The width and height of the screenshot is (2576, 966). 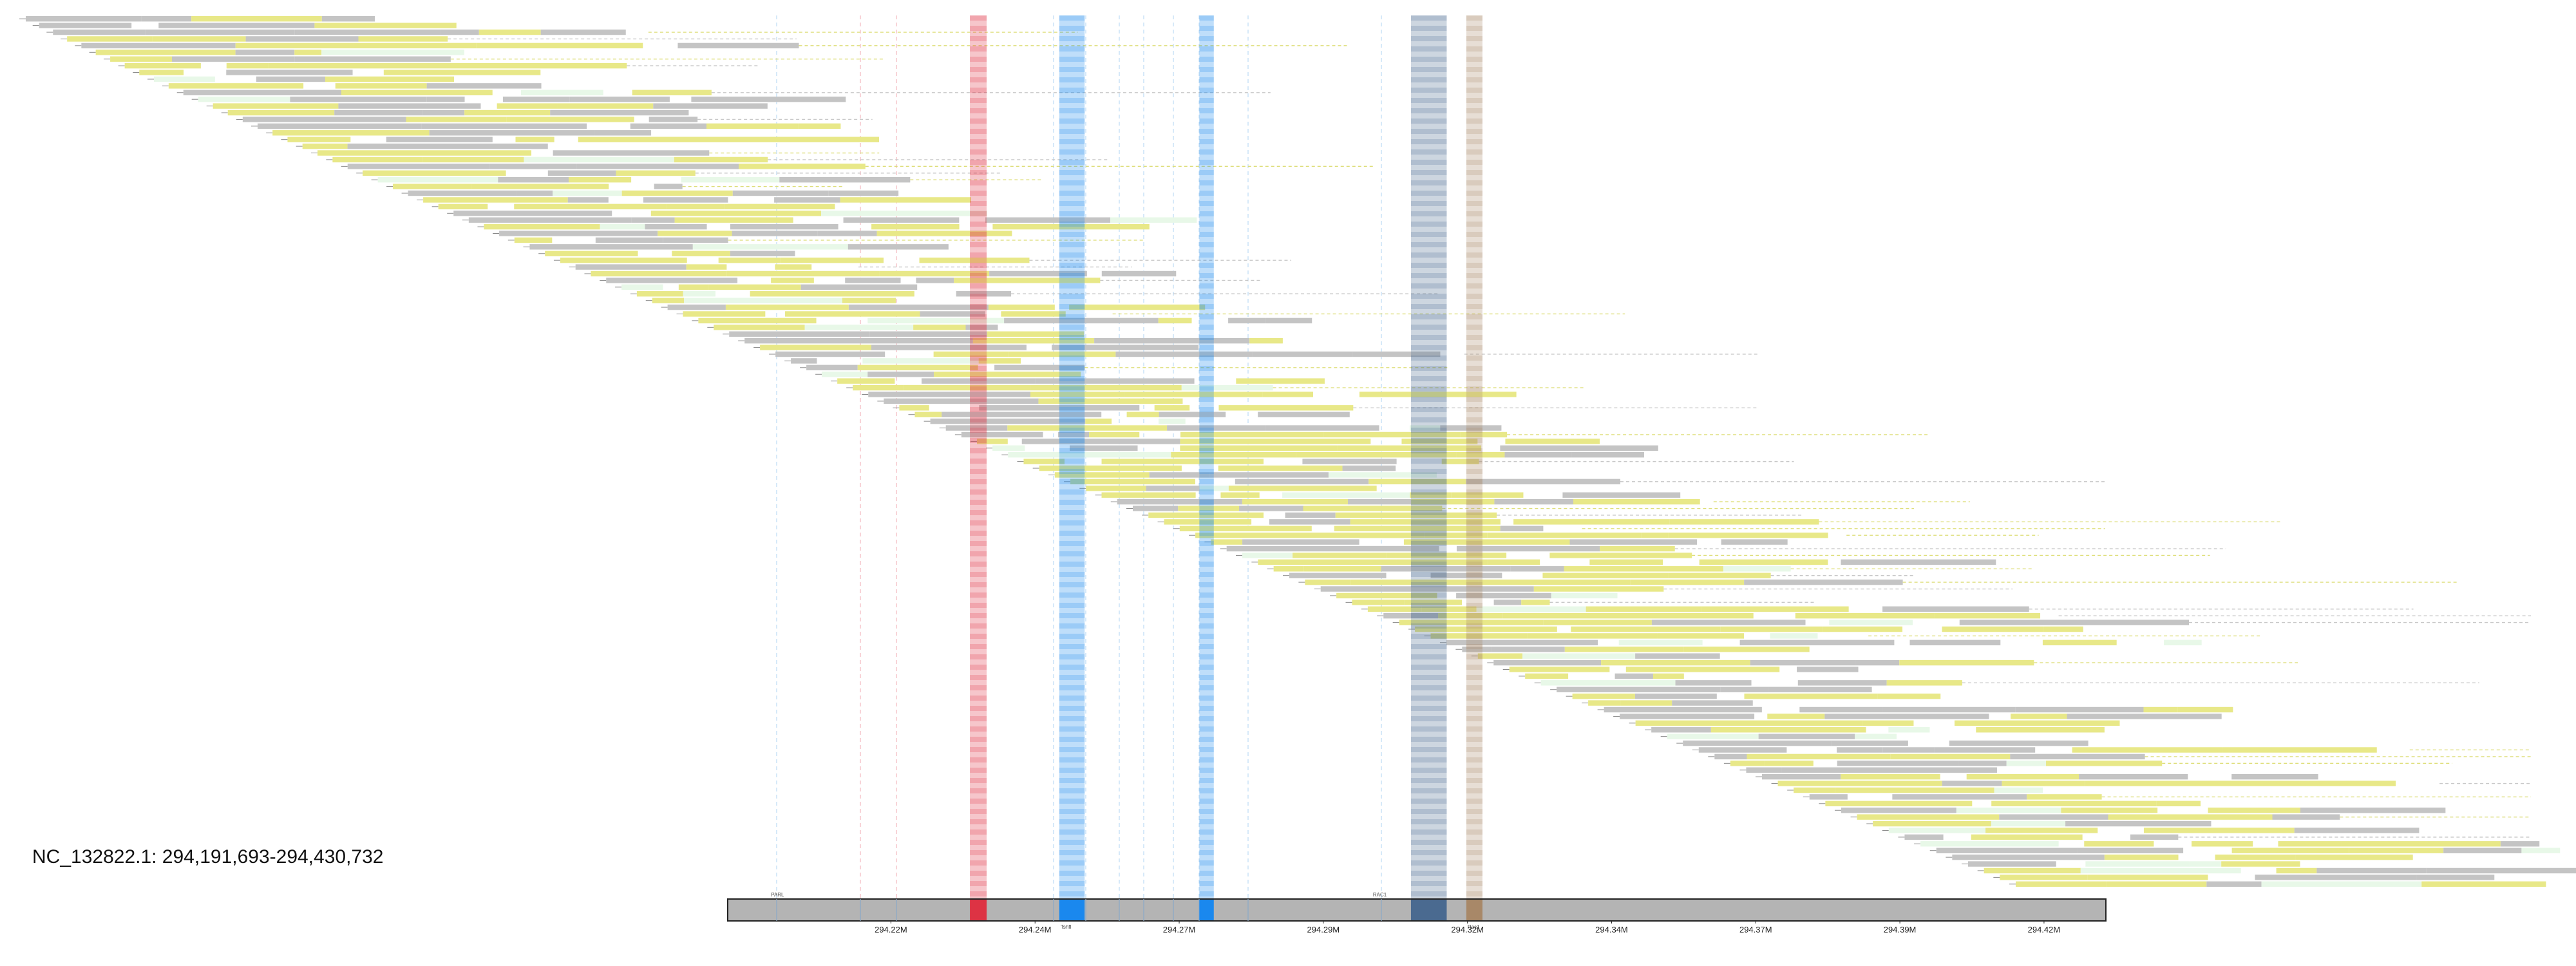 I want to click on steel-exon-band-bar-block, so click(x=1428, y=910).